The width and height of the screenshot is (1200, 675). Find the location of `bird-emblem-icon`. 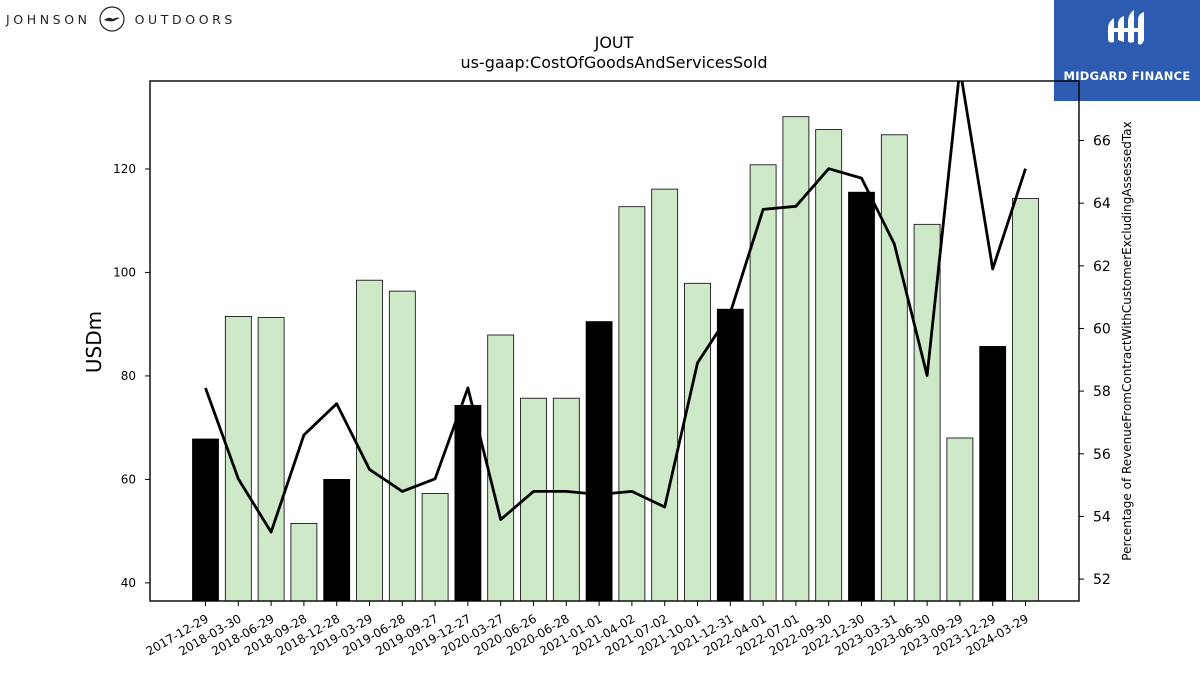

bird-emblem-icon is located at coordinates (112, 19).